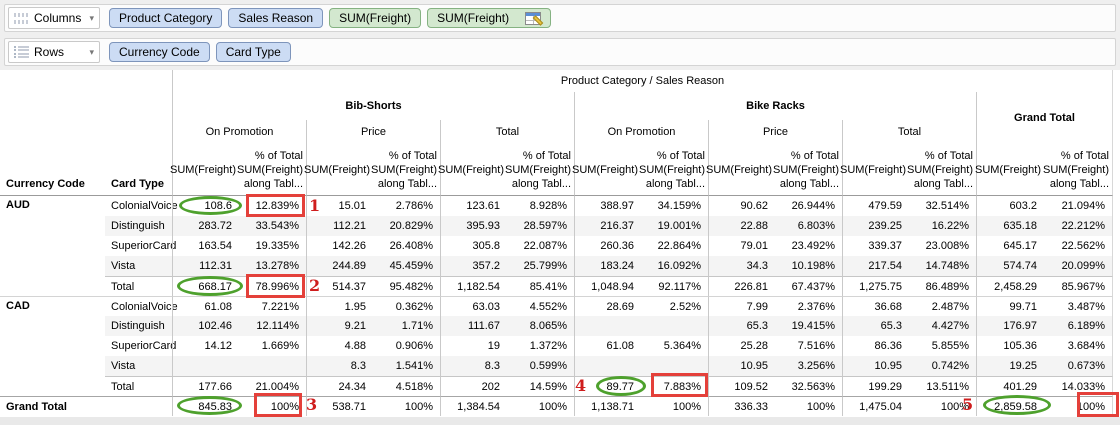 Image resolution: width=1120 pixels, height=425 pixels. What do you see at coordinates (339, 226) in the screenshot?
I see `cell: 112.21` at bounding box center [339, 226].